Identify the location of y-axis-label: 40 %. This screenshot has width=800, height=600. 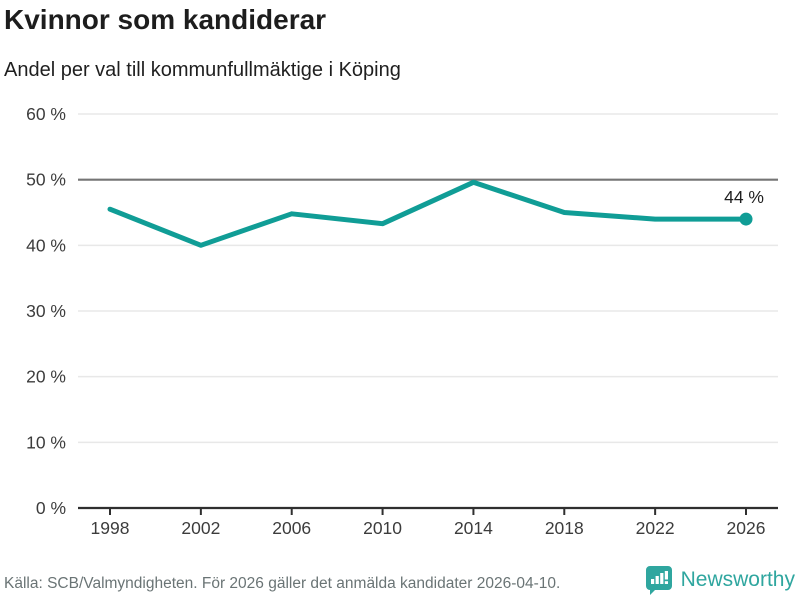
(46, 245).